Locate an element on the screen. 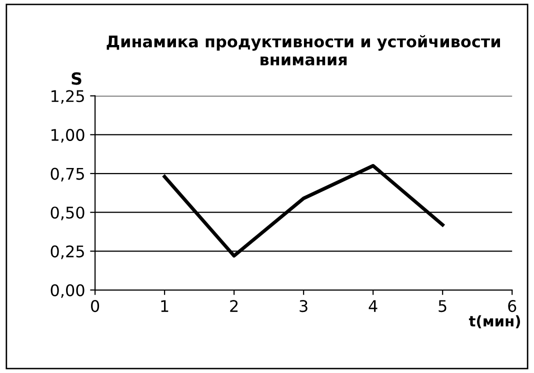 Image resolution: width=534 pixels, height=373 pixels. x-tick-label: 2 is located at coordinates (234, 306).